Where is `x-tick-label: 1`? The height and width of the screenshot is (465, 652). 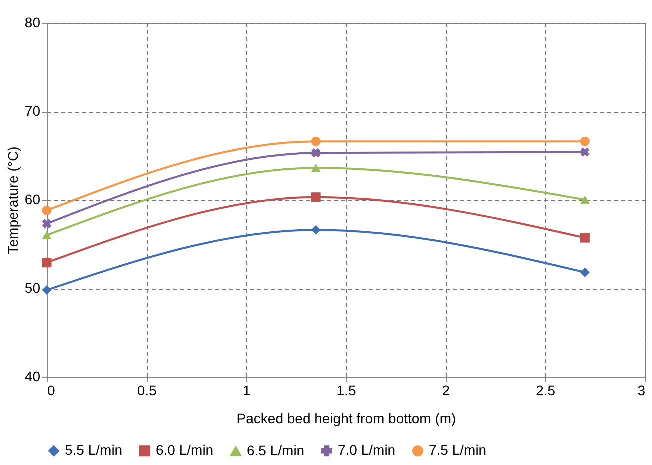
x-tick-label: 1 is located at coordinates (246, 390).